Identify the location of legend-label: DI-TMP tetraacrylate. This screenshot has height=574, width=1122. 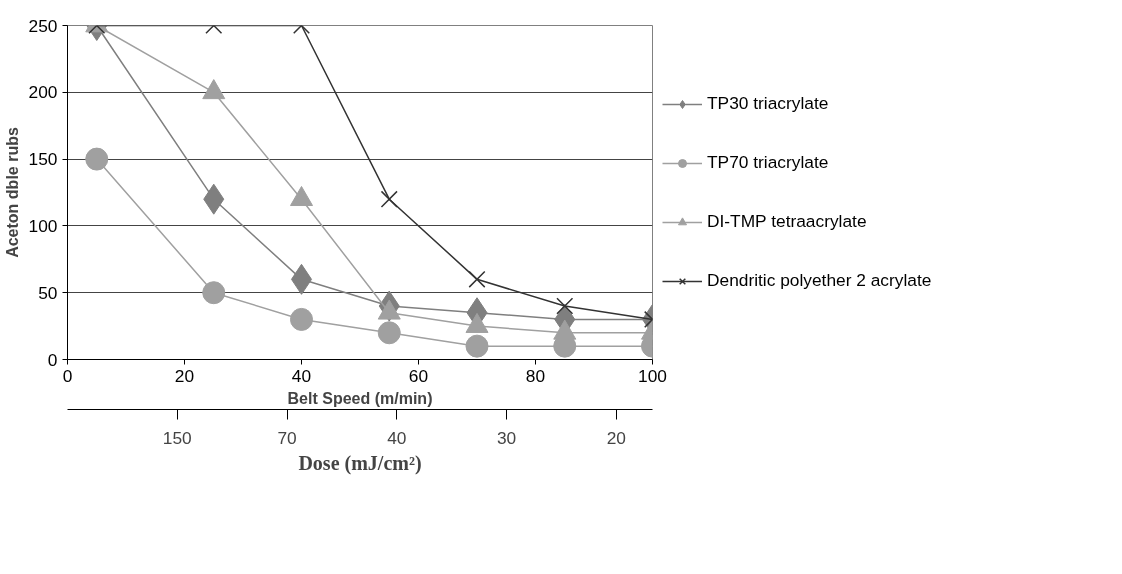
(787, 221).